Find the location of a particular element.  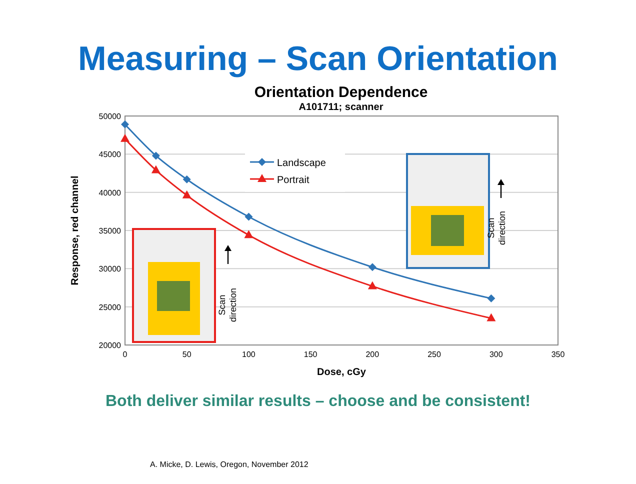

x-tick-label: 100 is located at coordinates (249, 354).